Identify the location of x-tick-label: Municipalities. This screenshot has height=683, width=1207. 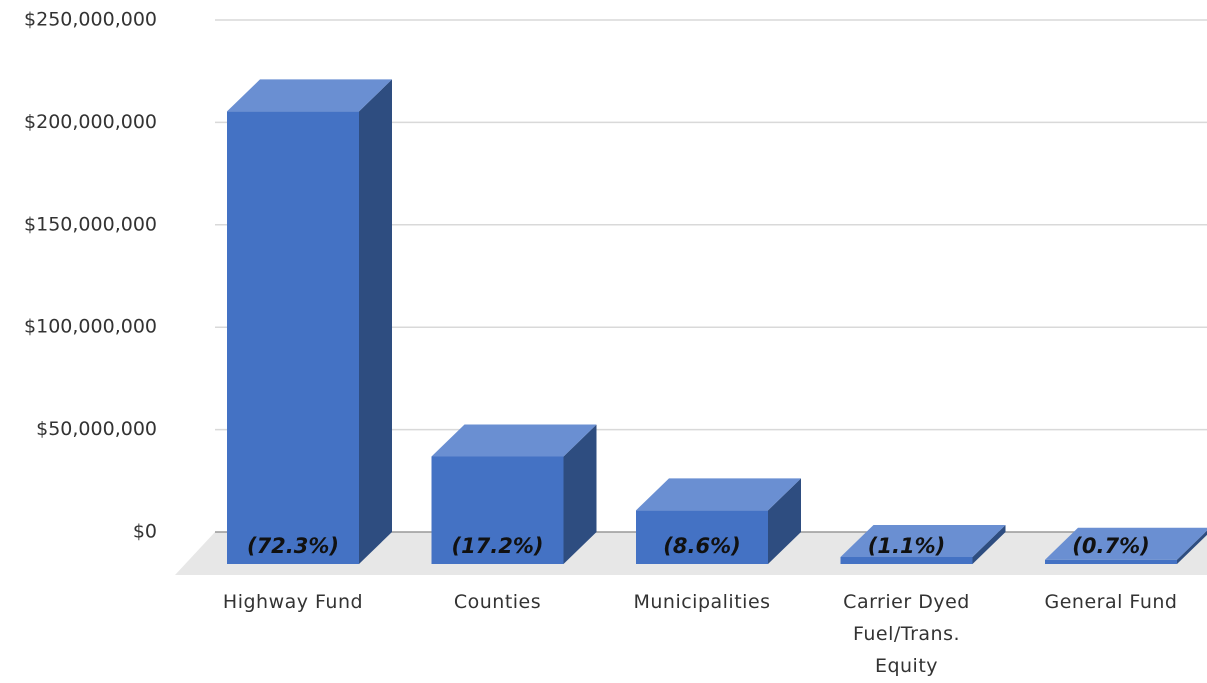
(702, 602).